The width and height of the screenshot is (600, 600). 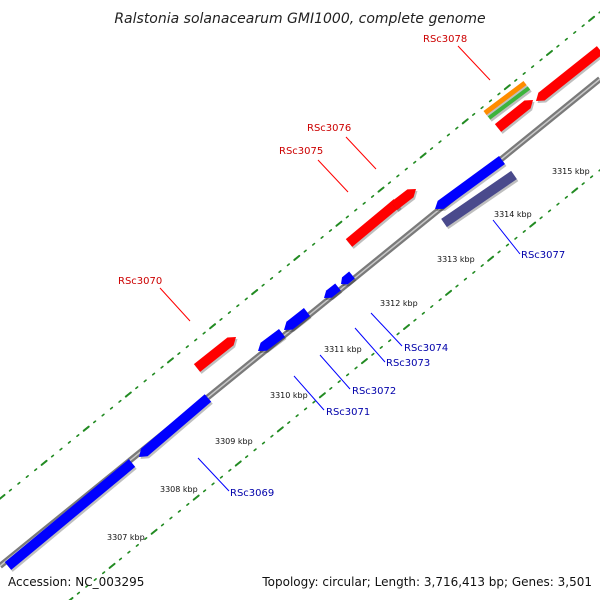 I want to click on scale-tick-label: 3310 kbp, so click(x=289, y=395).